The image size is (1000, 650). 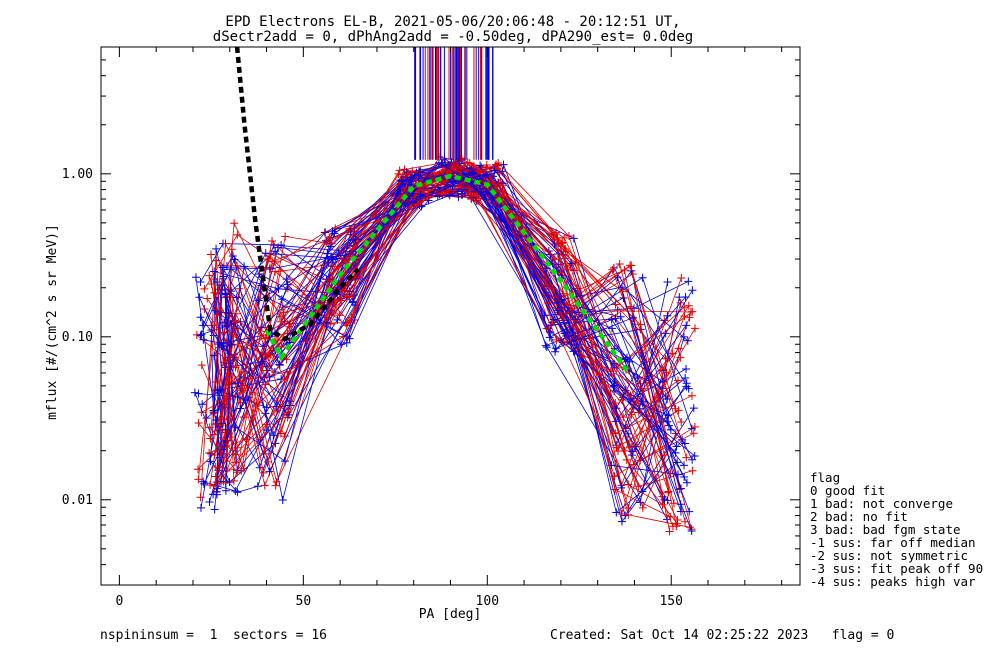 I want to click on x-tick-label: 0, so click(x=119, y=601).